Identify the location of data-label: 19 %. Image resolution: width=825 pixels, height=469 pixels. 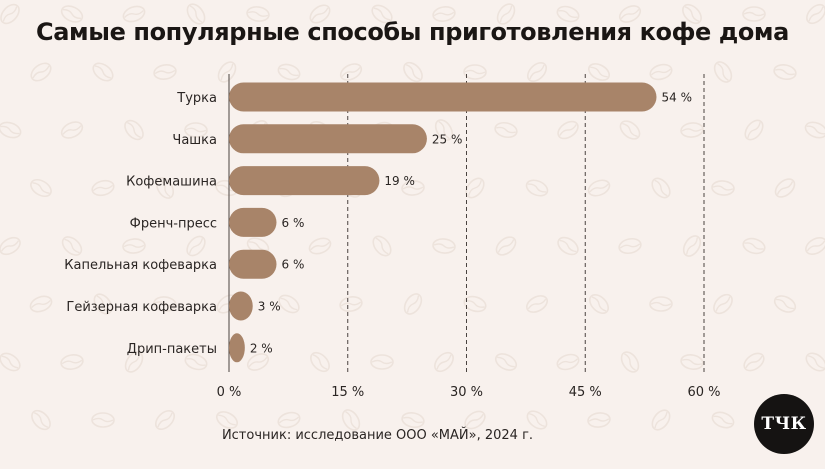
(399, 181).